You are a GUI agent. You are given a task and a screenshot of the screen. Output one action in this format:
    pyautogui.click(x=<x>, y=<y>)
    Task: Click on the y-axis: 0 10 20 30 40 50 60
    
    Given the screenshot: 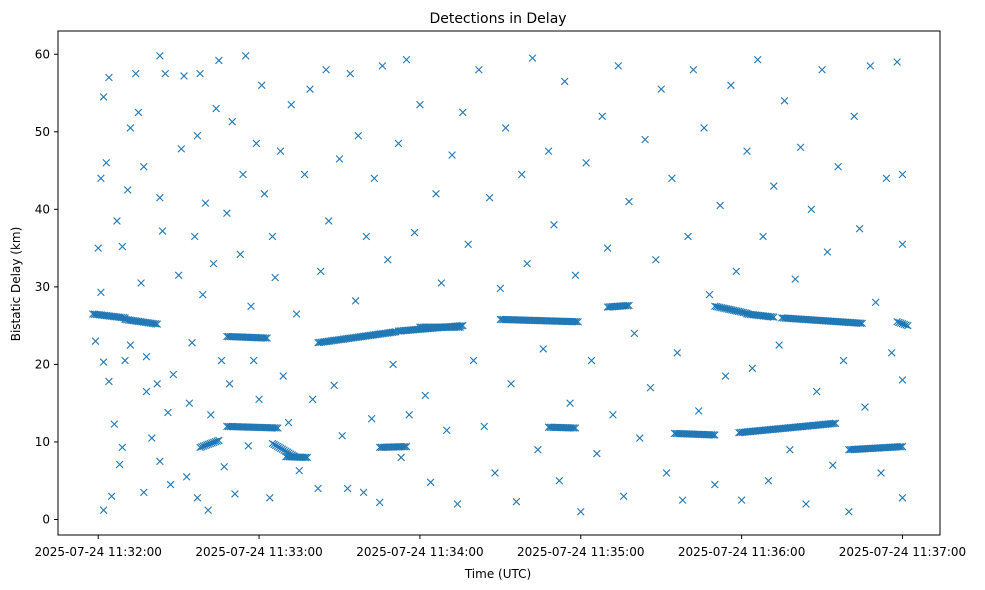 What is the action you would take?
    pyautogui.click(x=46, y=286)
    